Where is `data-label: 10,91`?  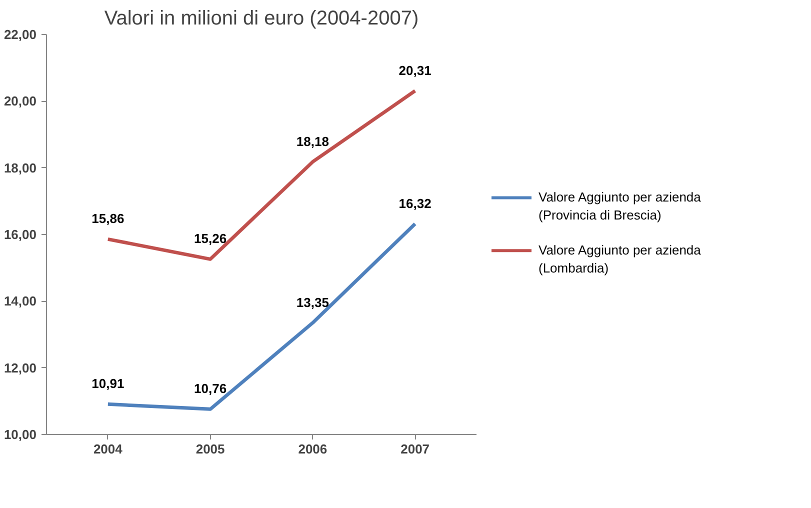 data-label: 10,91 is located at coordinates (108, 384).